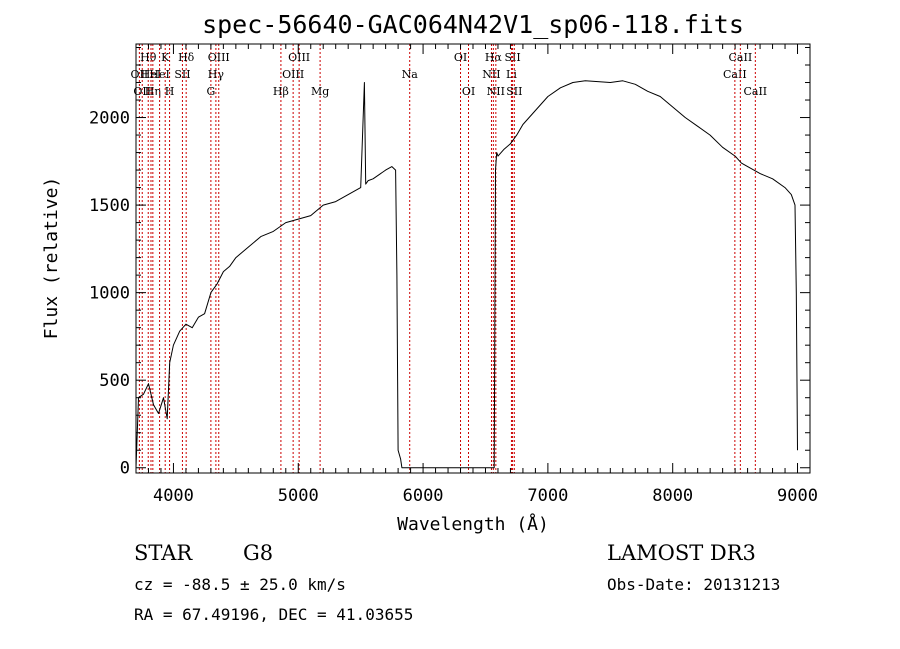 The width and height of the screenshot is (900, 649). Describe the element at coordinates (210, 91) in the screenshot. I see `line-marker-label: G` at that location.